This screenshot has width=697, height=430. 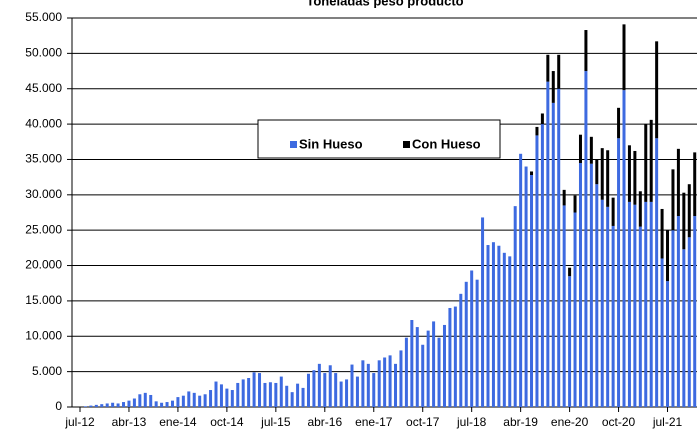 I want to click on x-tick-label: oct-20, so click(x=619, y=422).